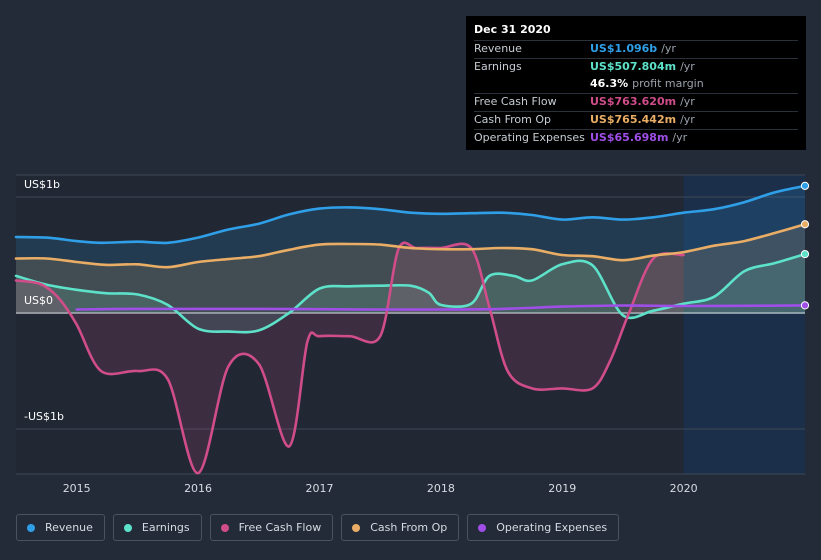 This screenshot has width=821, height=560. I want to click on series-end-markers, so click(805, 245).